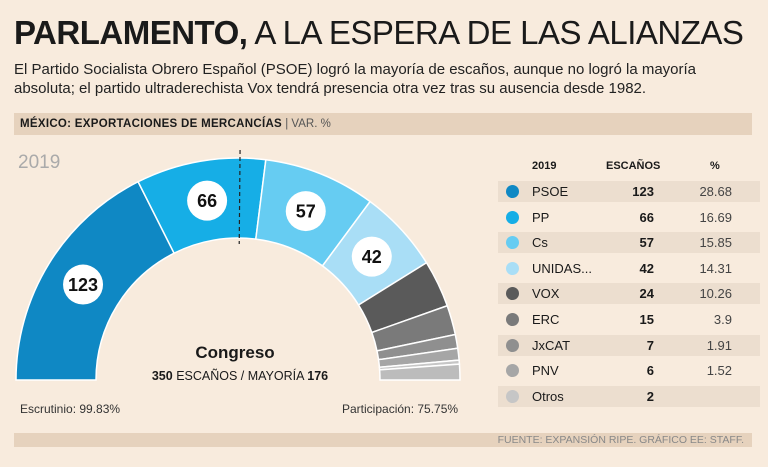 The width and height of the screenshot is (768, 467). Describe the element at coordinates (715, 217) in the screenshot. I see `party-pct: 16.69` at that location.